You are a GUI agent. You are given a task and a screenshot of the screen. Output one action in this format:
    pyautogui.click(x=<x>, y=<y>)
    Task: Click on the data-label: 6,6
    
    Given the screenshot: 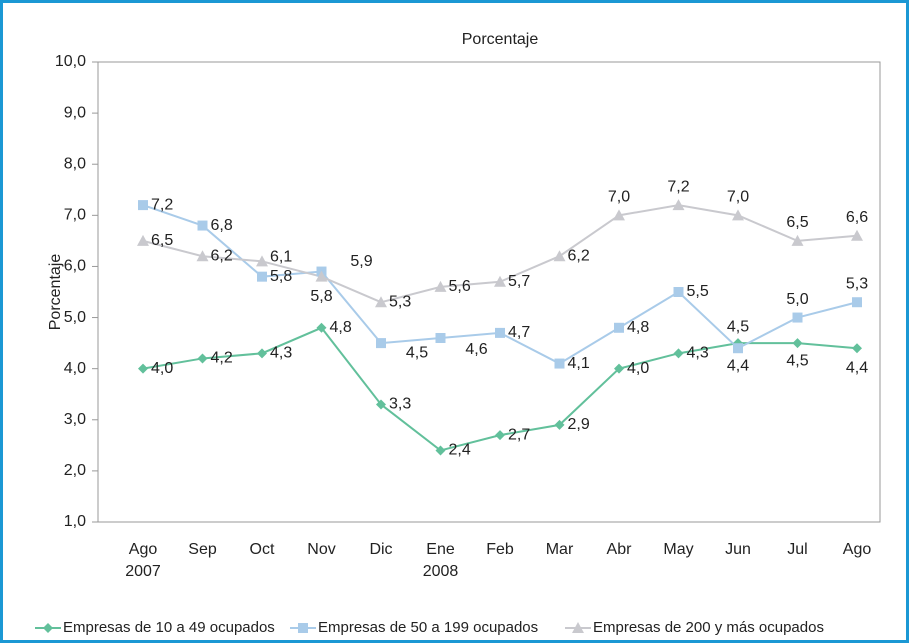 What is the action you would take?
    pyautogui.click(x=857, y=217)
    